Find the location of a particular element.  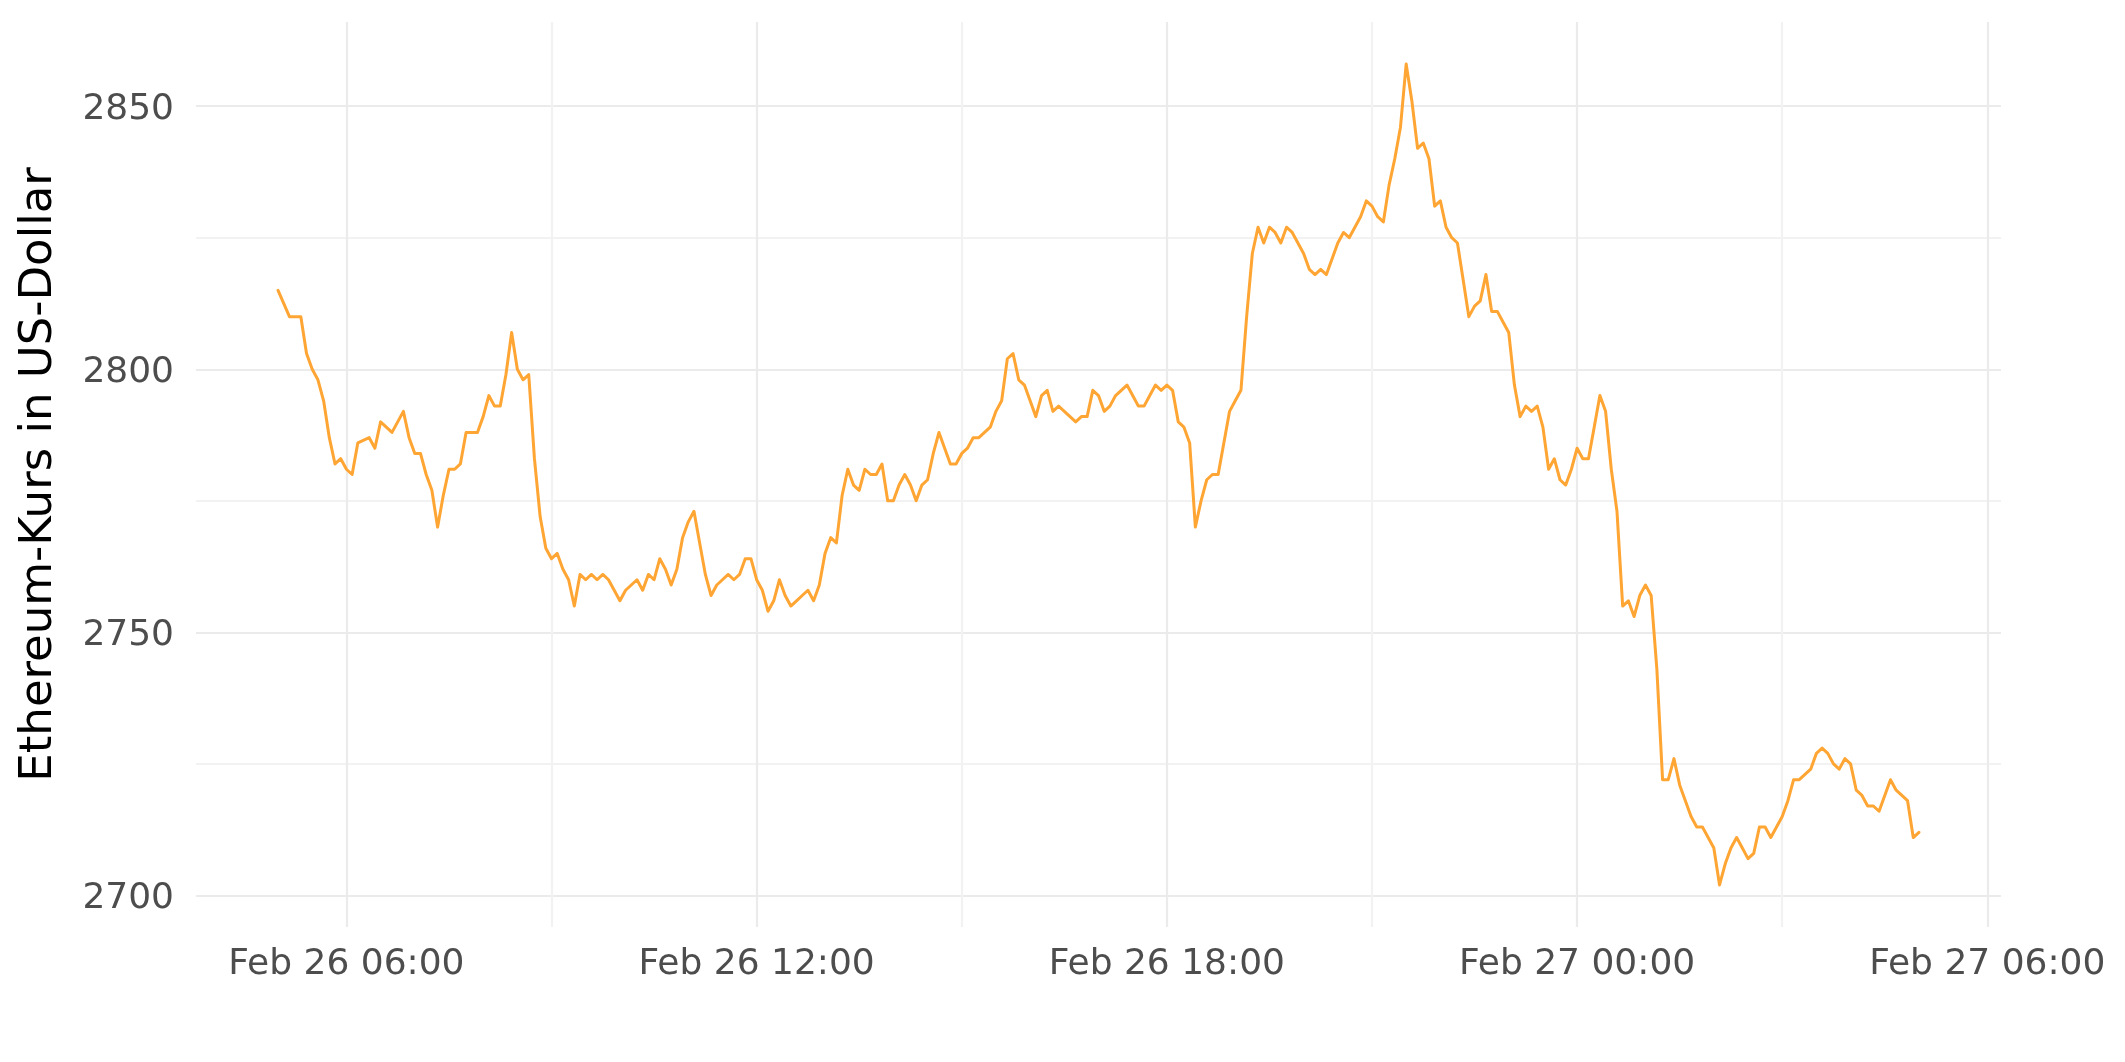

x-tick-label: Feb 27 00:00 is located at coordinates (1577, 961).